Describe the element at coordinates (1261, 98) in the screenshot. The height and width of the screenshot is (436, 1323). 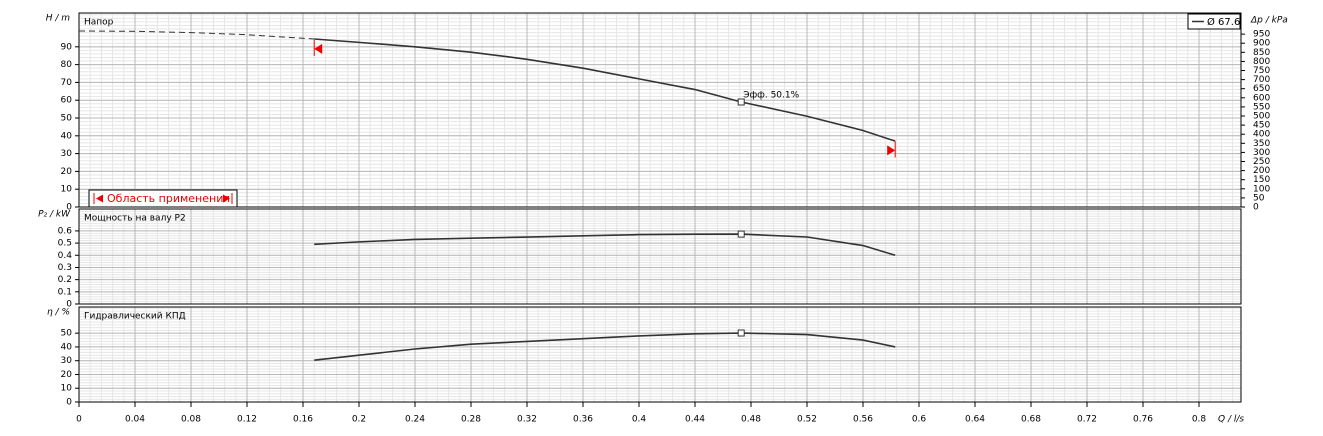
I see `y2-tick-label: 600` at that location.